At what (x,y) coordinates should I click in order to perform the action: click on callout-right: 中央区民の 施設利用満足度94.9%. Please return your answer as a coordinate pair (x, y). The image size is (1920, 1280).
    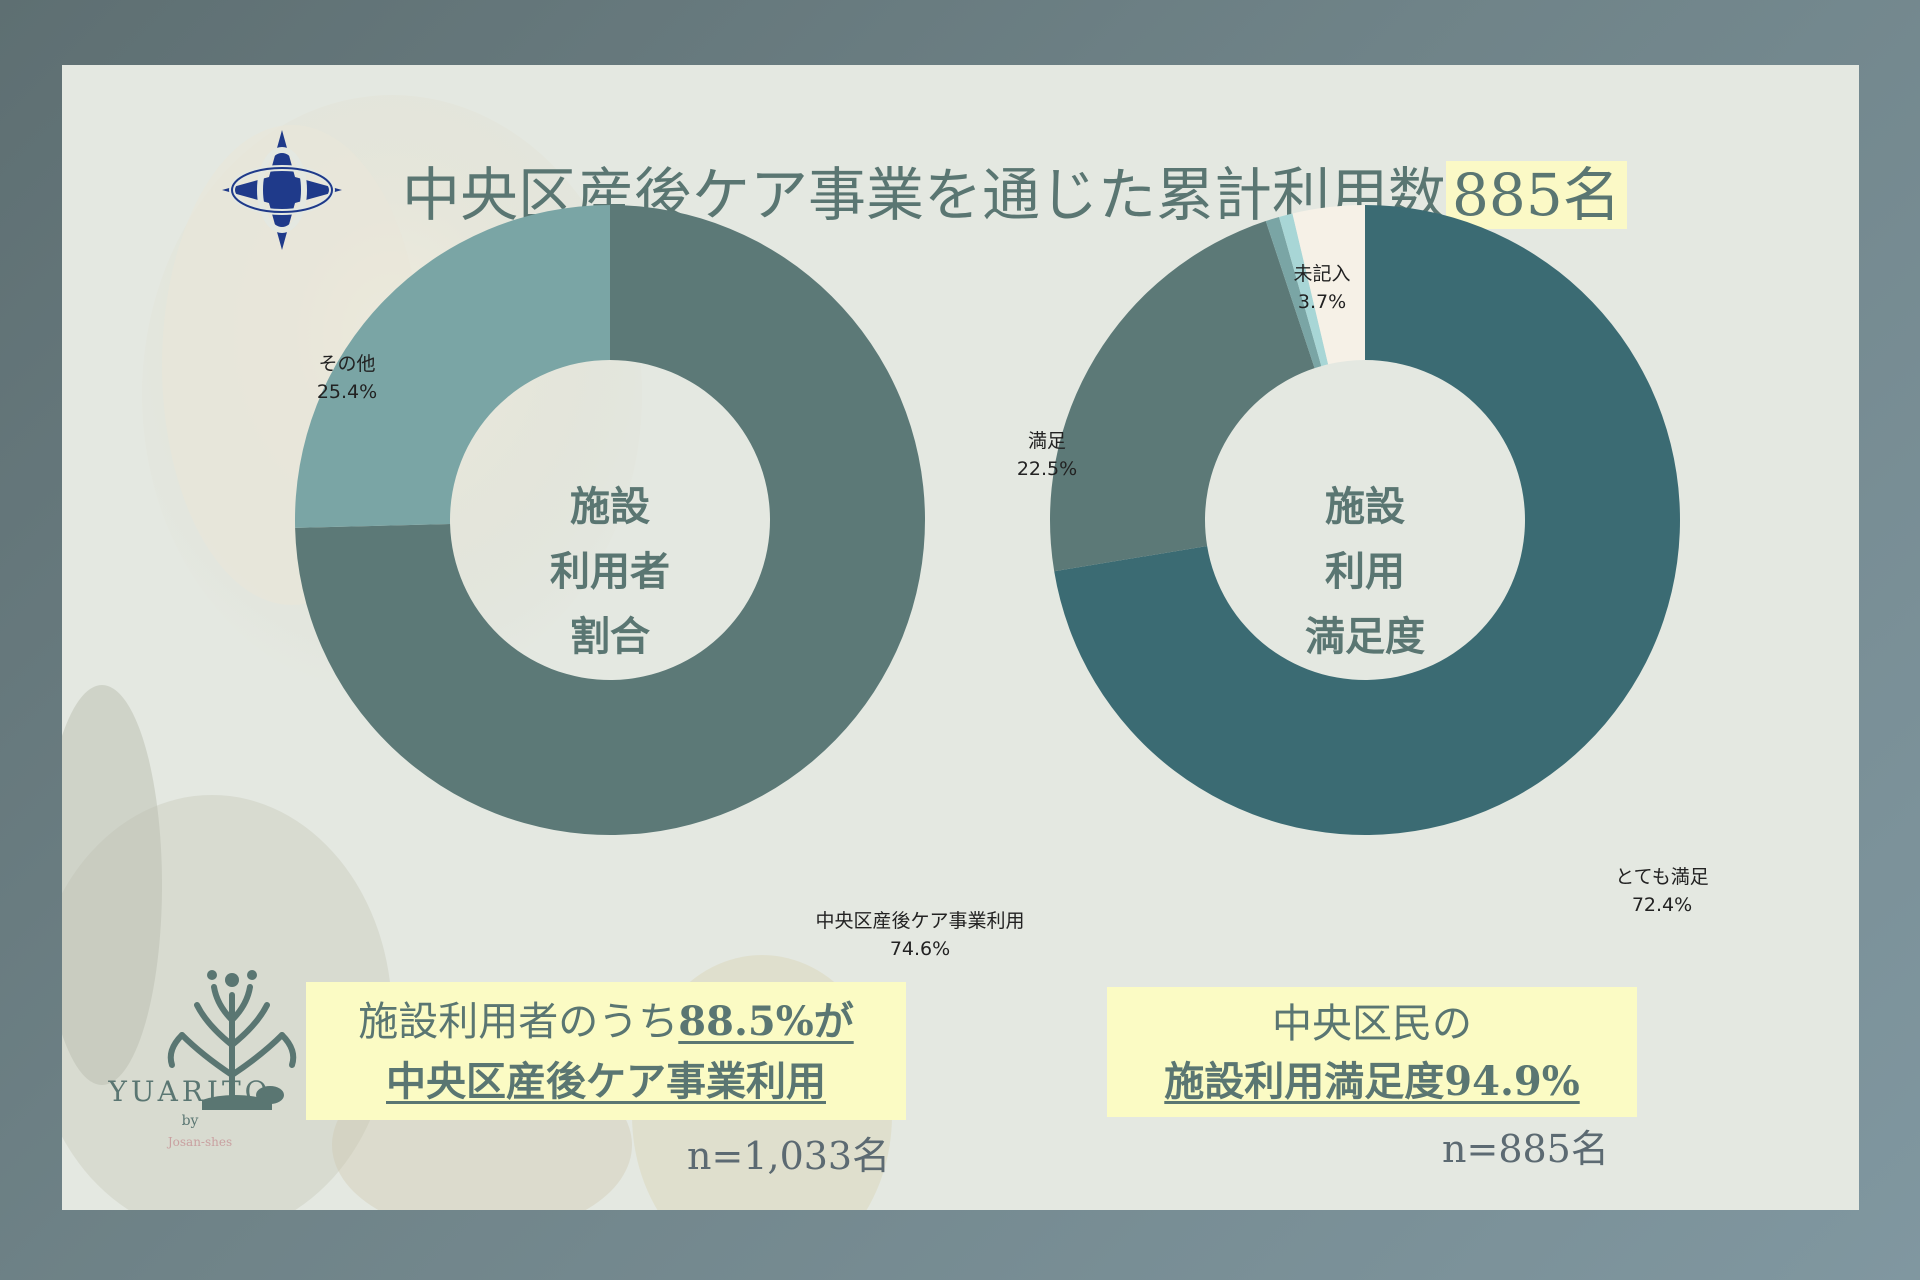
    Looking at the image, I should click on (1372, 1052).